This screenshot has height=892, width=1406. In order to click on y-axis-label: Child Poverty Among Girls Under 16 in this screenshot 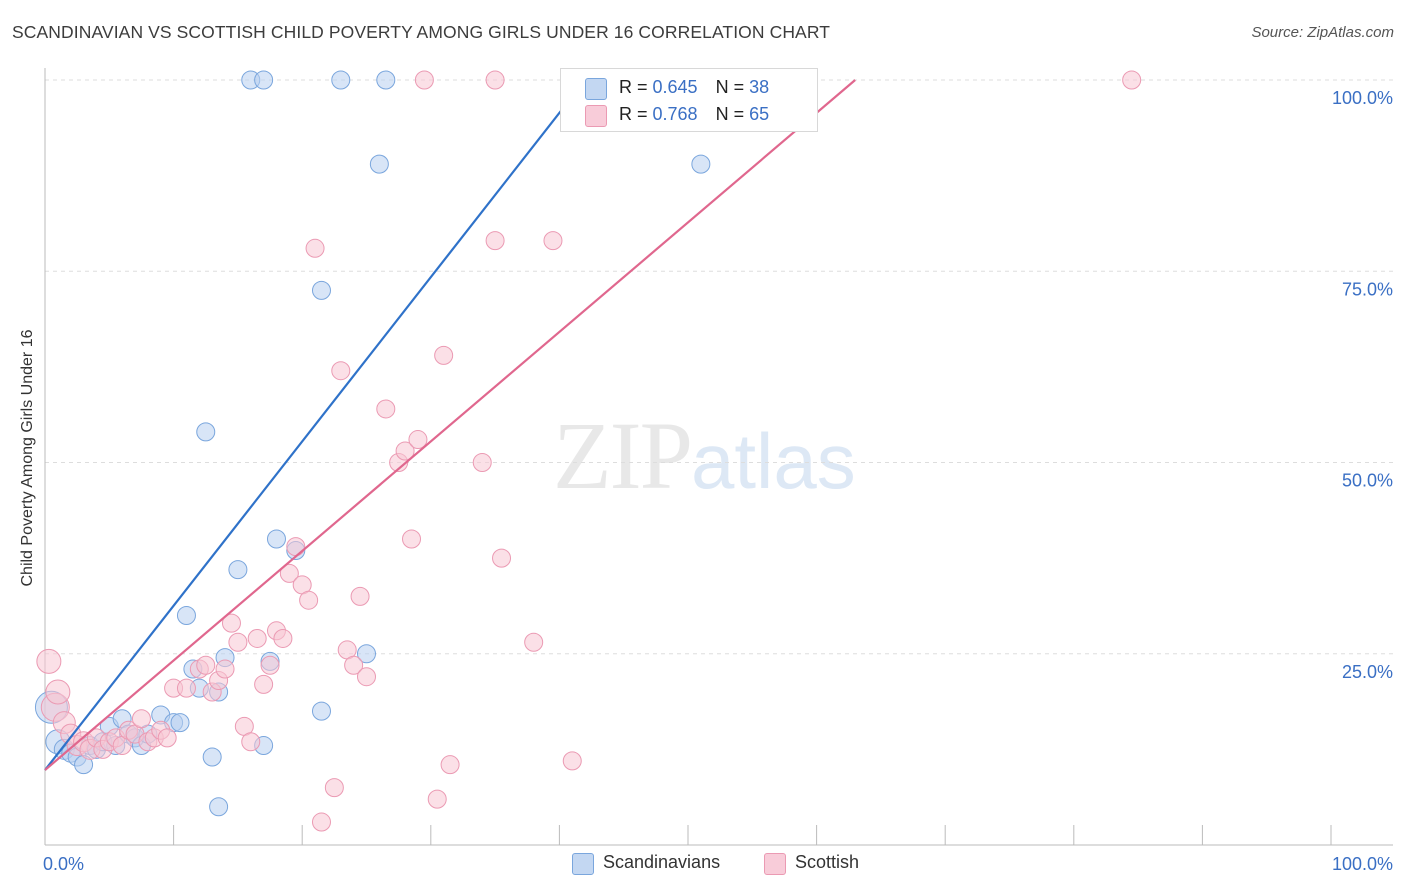, I will do `click(27, 458)`.